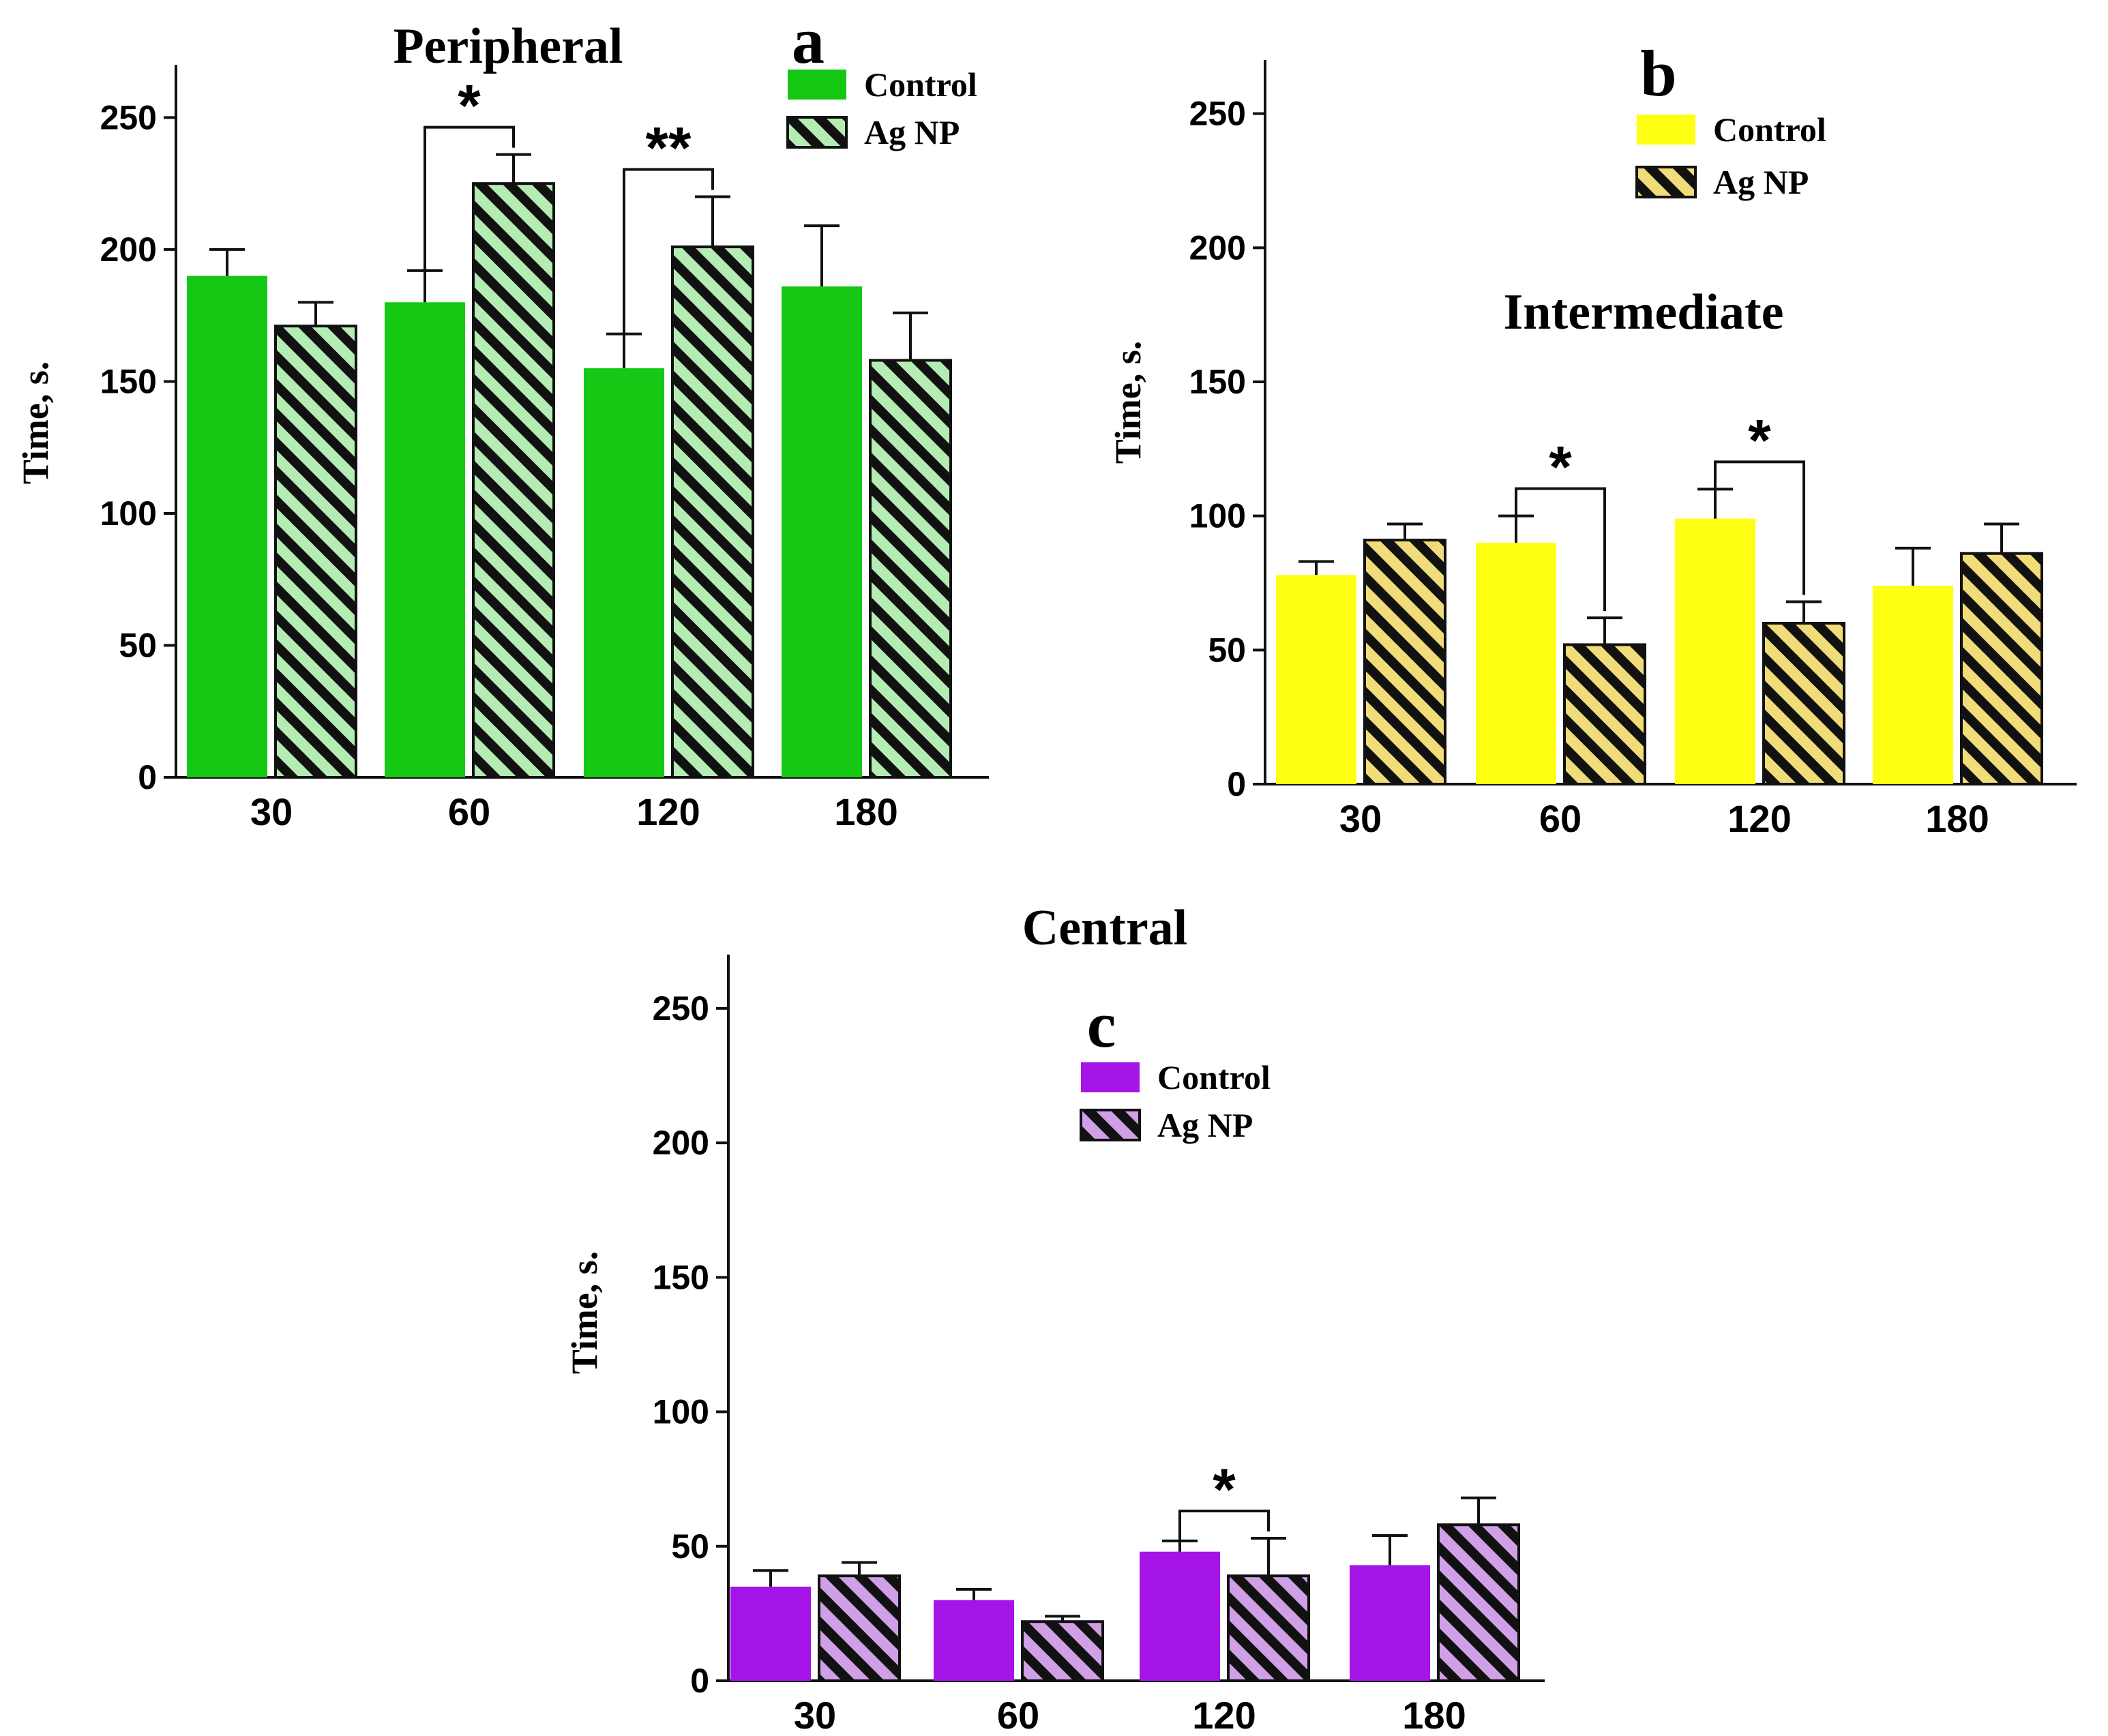 This screenshot has width=2108, height=1736. Describe the element at coordinates (1644, 312) in the screenshot. I see `chart-title: Intermediate` at that location.